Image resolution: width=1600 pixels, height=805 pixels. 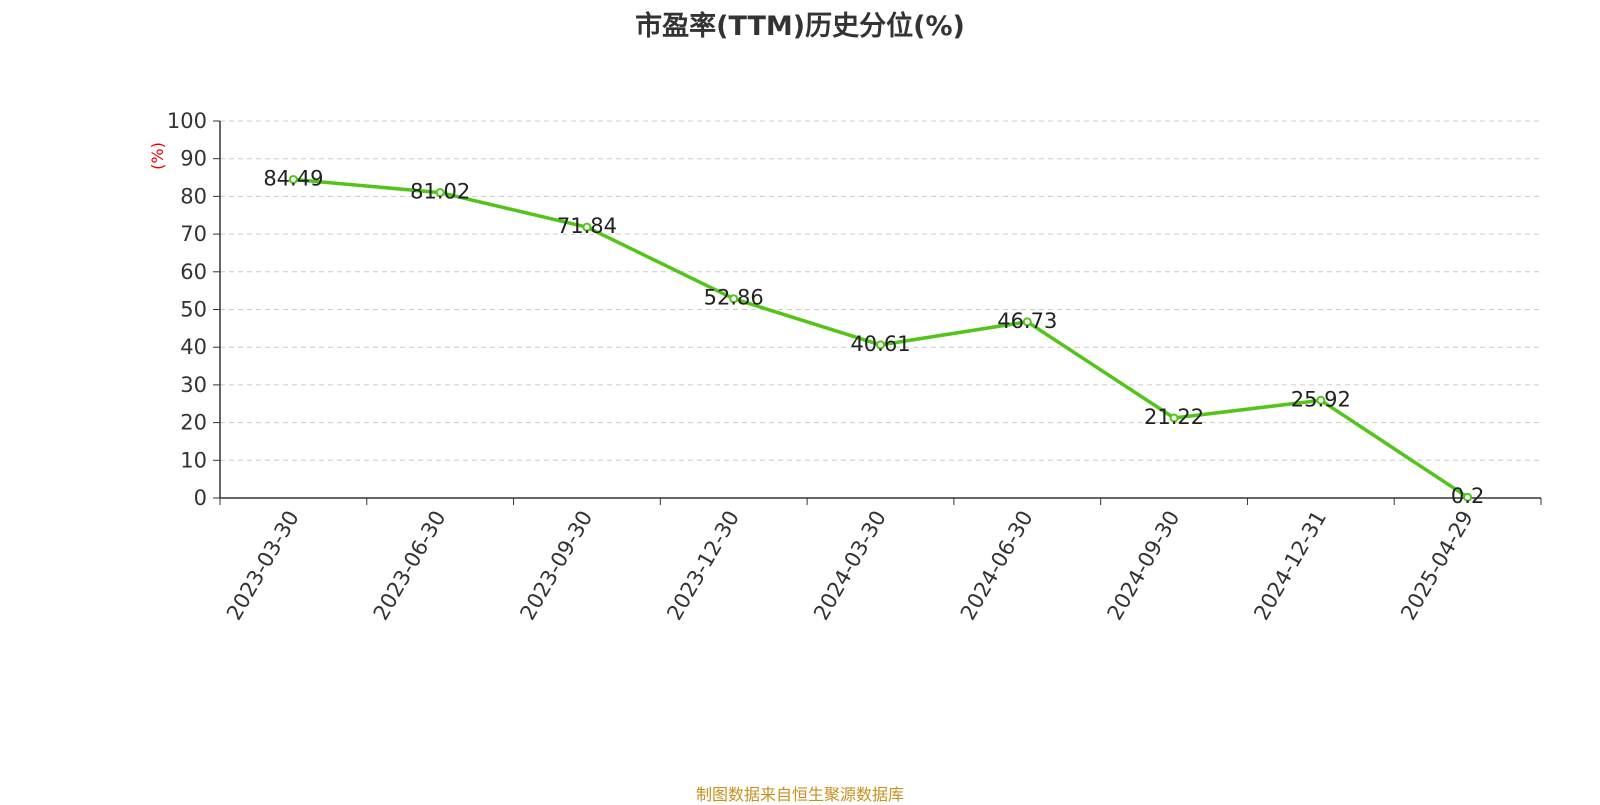 What do you see at coordinates (193, 347) in the screenshot?
I see `y-tick-label: 40` at bounding box center [193, 347].